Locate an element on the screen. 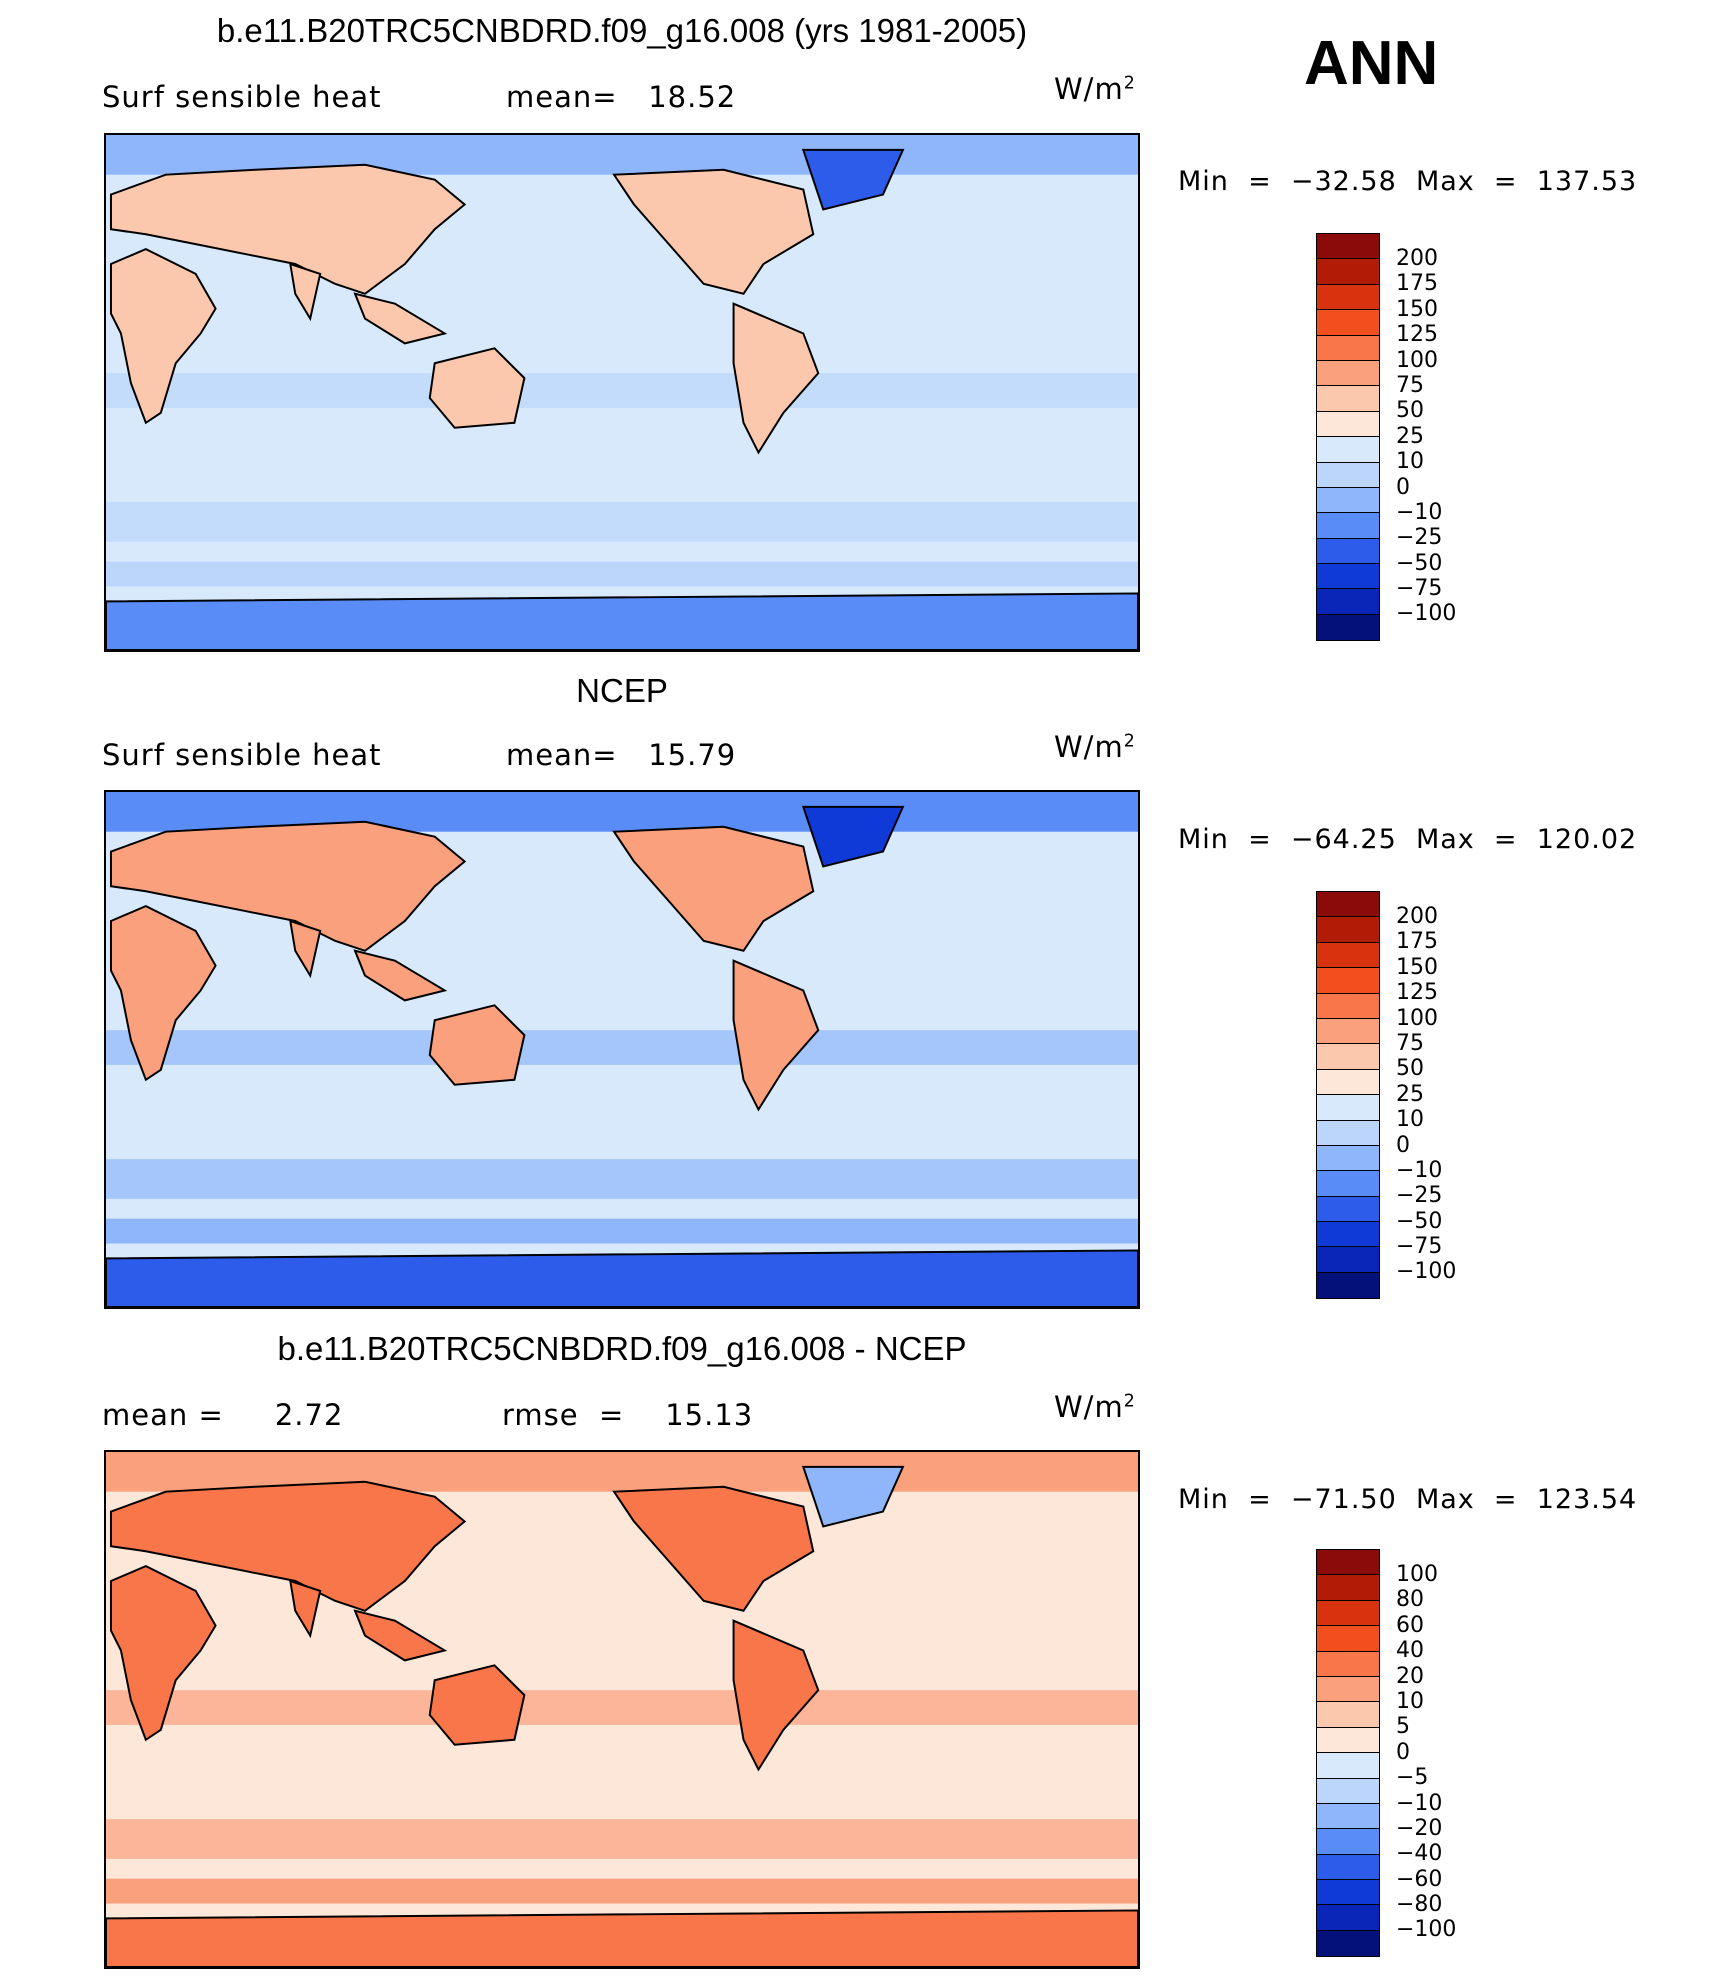 This screenshot has width=1710, height=1986. panel-minmax: Min = −32.58 Max = 137.53 is located at coordinates (1408, 181).